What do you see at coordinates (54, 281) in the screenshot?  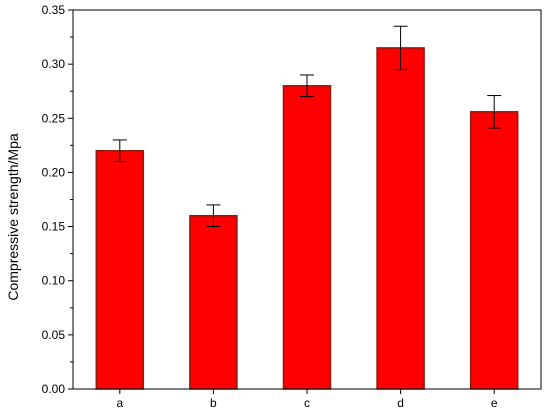 I see `y-tick-label-2: 0.10` at bounding box center [54, 281].